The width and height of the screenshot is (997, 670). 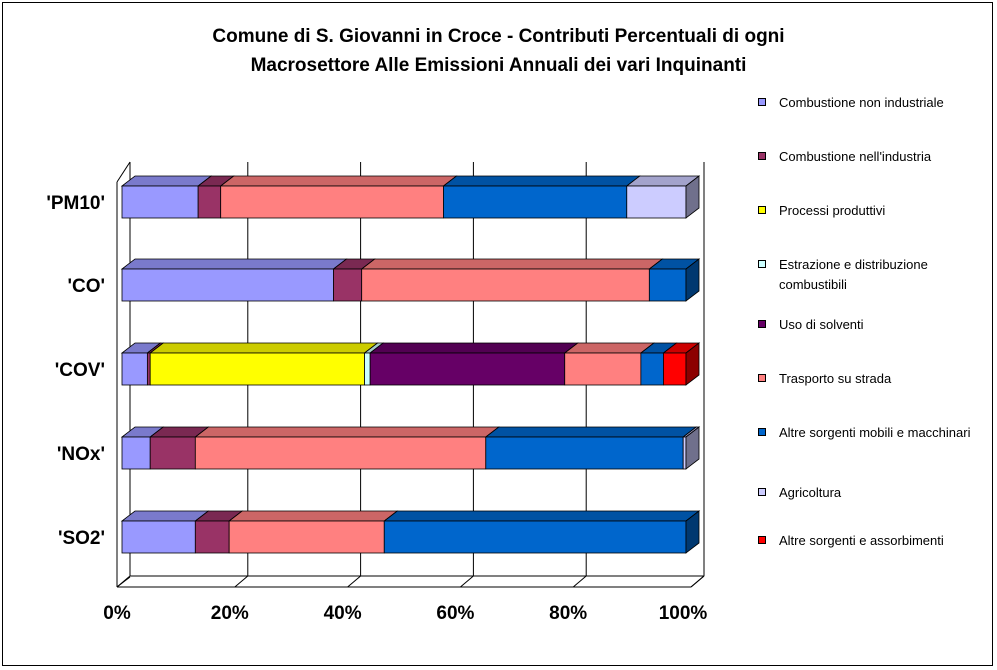 What do you see at coordinates (885, 211) in the screenshot?
I see `legend-label: Processi produttivi` at bounding box center [885, 211].